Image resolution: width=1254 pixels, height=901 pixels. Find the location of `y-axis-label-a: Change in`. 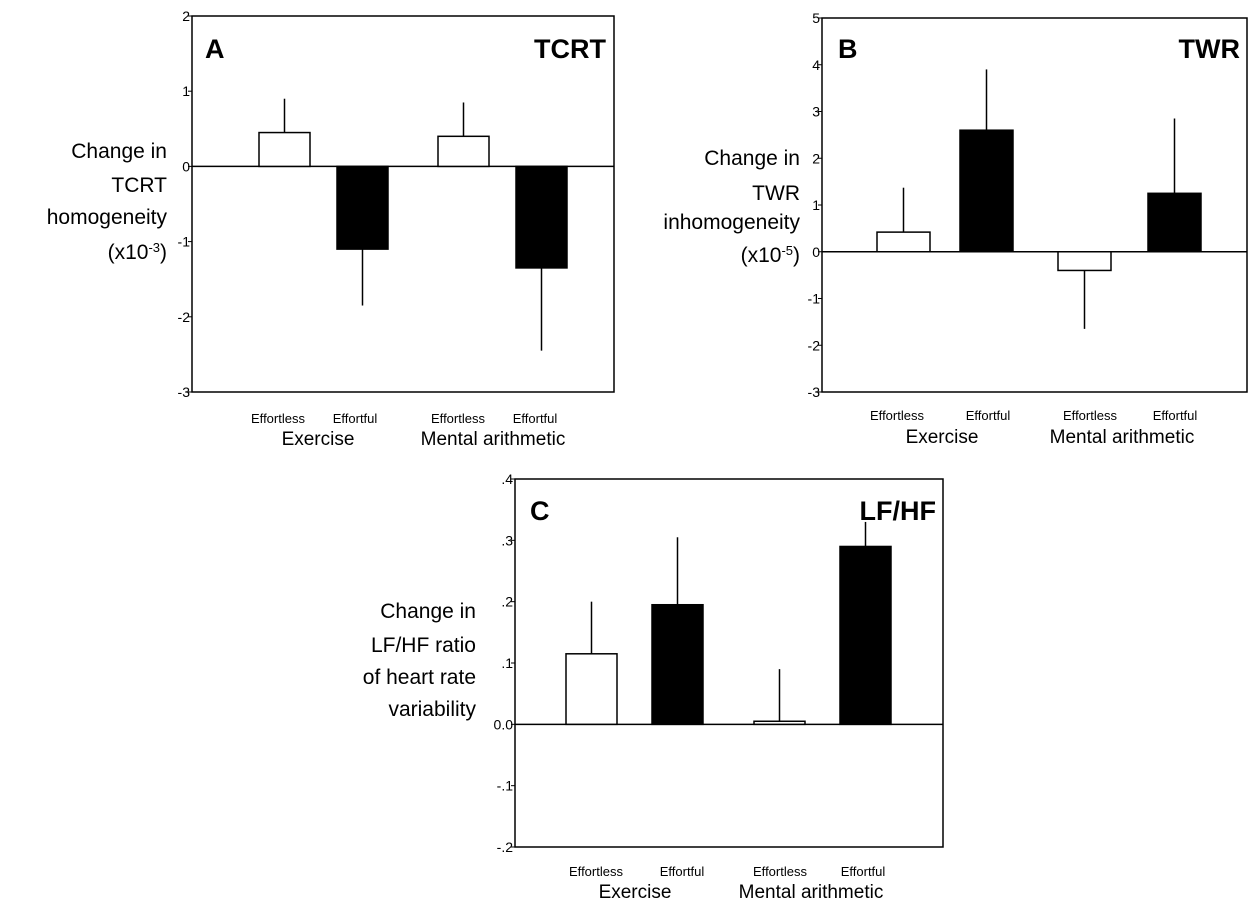

y-axis-label-a: Change in is located at coordinates (119, 151).